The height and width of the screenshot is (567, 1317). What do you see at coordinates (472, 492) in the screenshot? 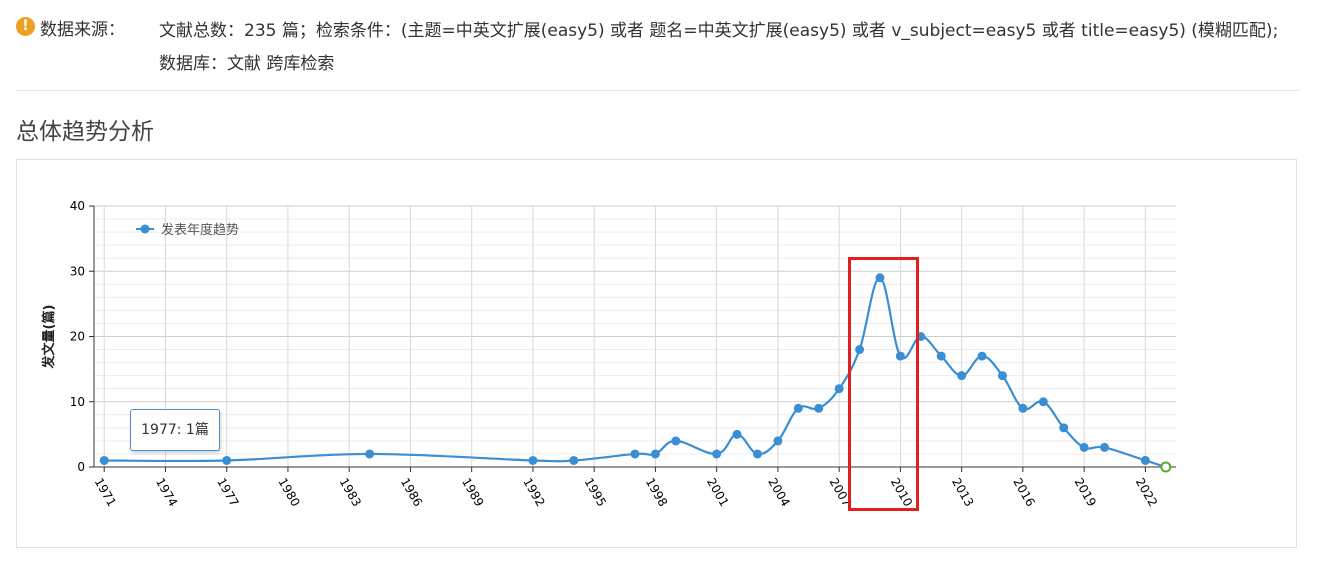
I see `x-tick-label: 1989` at bounding box center [472, 492].